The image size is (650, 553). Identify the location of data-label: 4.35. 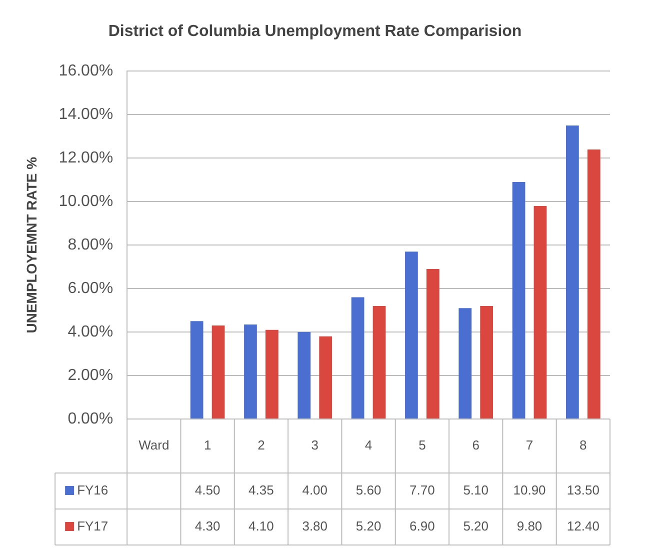
(261, 490).